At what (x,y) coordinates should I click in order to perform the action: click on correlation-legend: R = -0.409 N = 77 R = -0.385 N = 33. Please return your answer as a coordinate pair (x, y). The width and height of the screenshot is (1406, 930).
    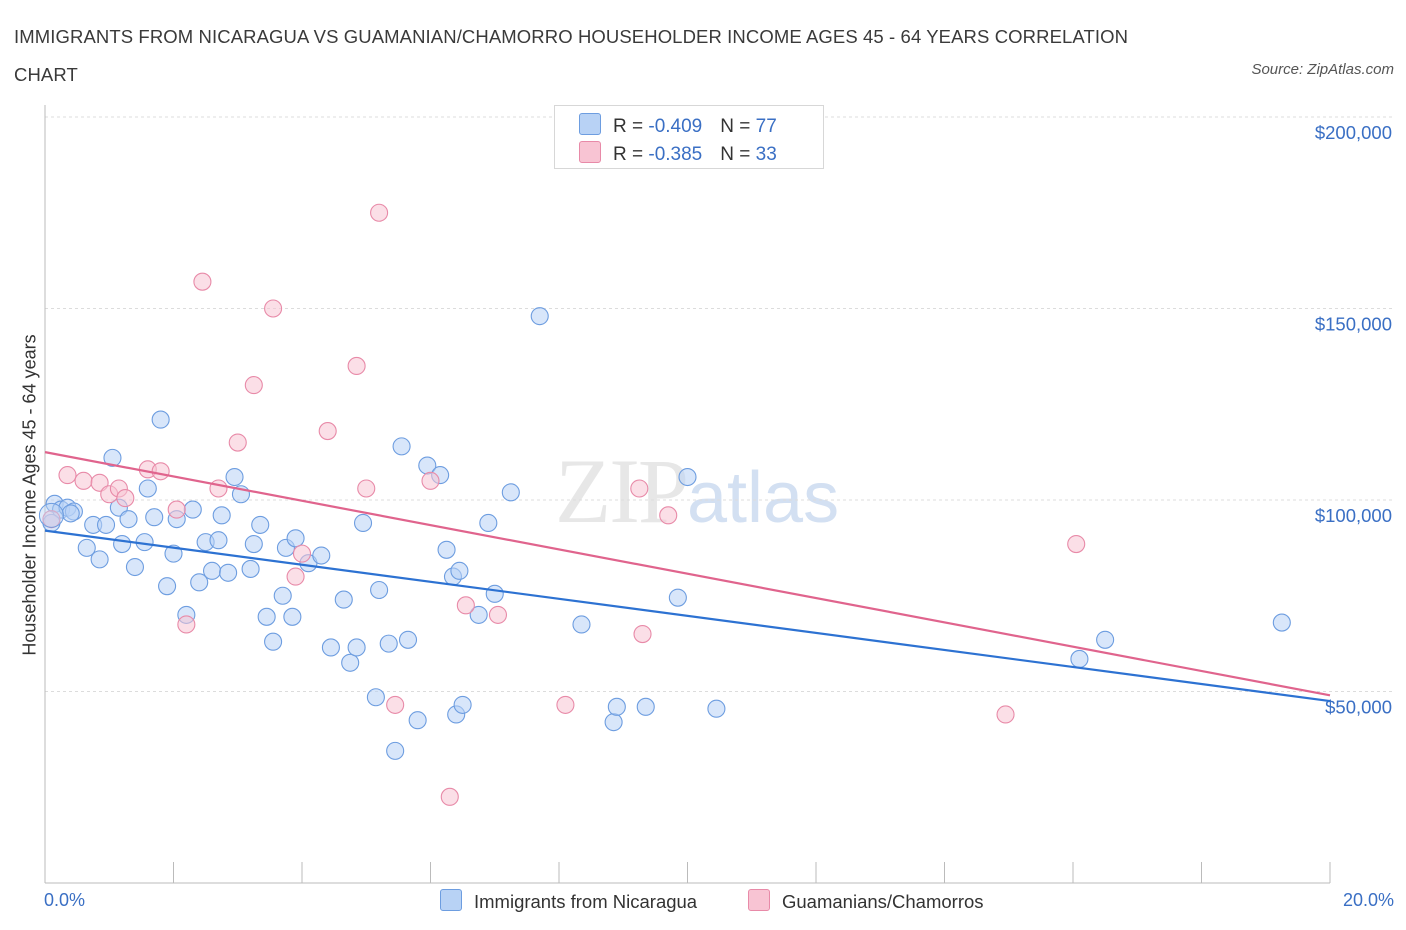
    Looking at the image, I should click on (689, 137).